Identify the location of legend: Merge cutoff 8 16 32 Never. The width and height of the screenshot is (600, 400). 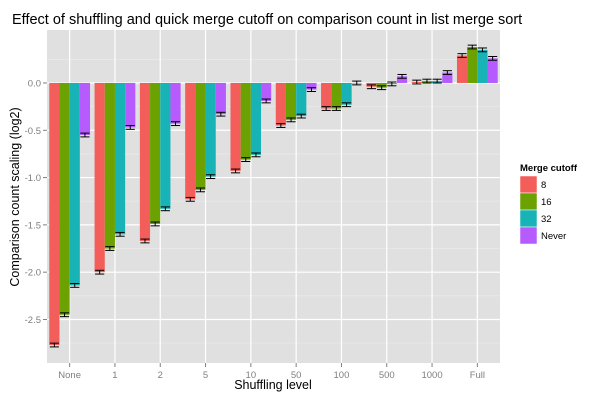
(548, 204).